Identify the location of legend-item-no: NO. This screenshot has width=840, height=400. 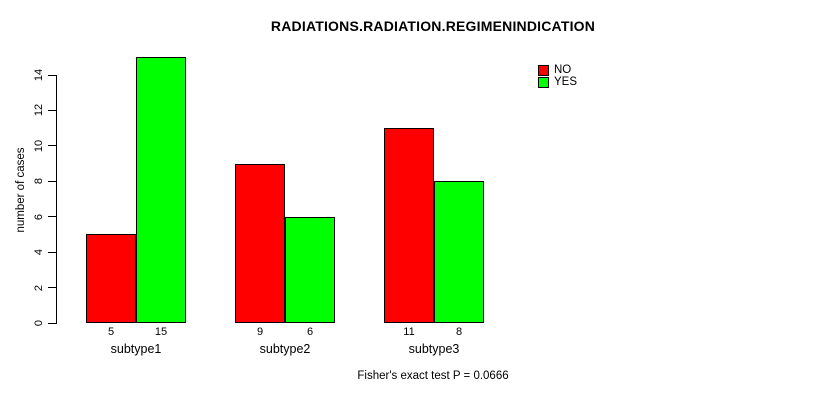
(557, 70).